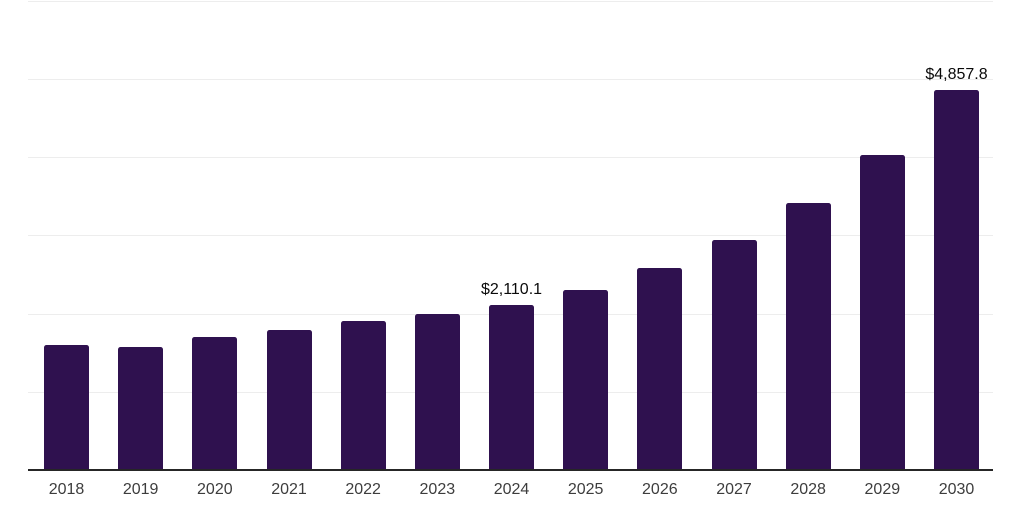 This screenshot has width=1024, height=512. I want to click on bar-value-label-2030: $4,857.8, so click(956, 75).